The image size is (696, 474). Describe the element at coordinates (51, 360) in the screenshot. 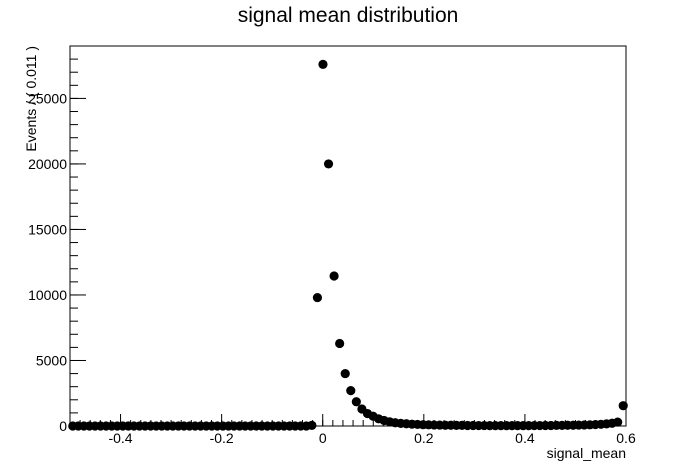

I see `y-tick-label: 5000` at that location.